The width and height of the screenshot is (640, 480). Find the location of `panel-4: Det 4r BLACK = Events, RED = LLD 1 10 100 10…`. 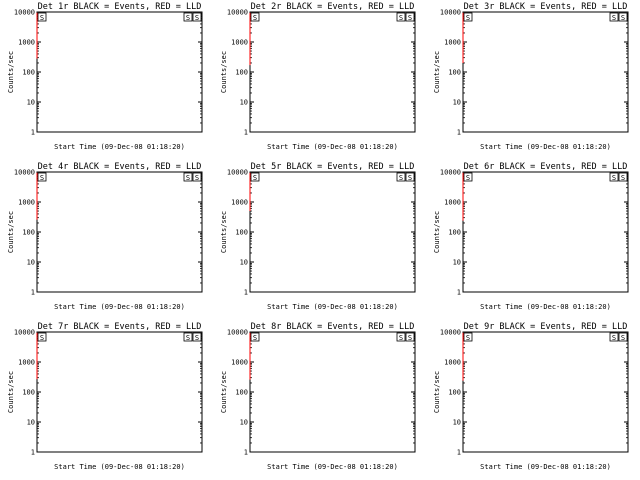

panel-4: Det 4r BLACK = Events, RED = LLD 1 10 100 10… is located at coordinates (105, 236).